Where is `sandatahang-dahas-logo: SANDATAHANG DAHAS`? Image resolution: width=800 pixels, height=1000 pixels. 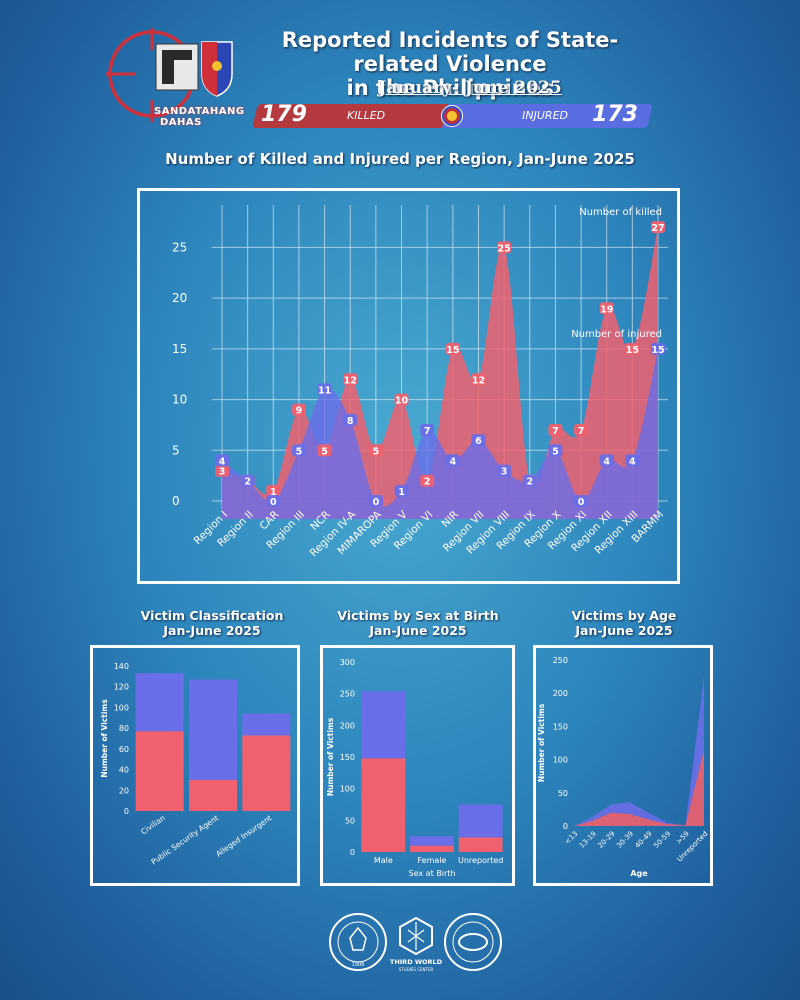
sandatahang-dahas-logo: SANDATAHANG DAHAS is located at coordinates (175, 77).